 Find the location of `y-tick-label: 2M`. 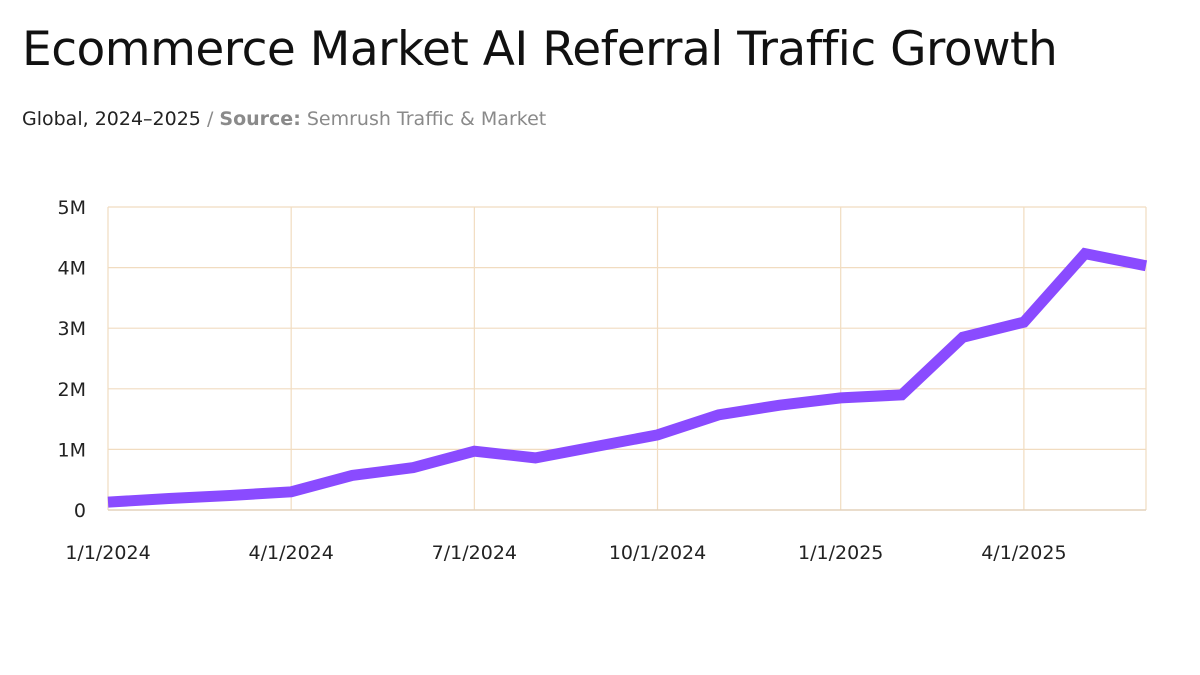

y-tick-label: 2M is located at coordinates (72, 390).